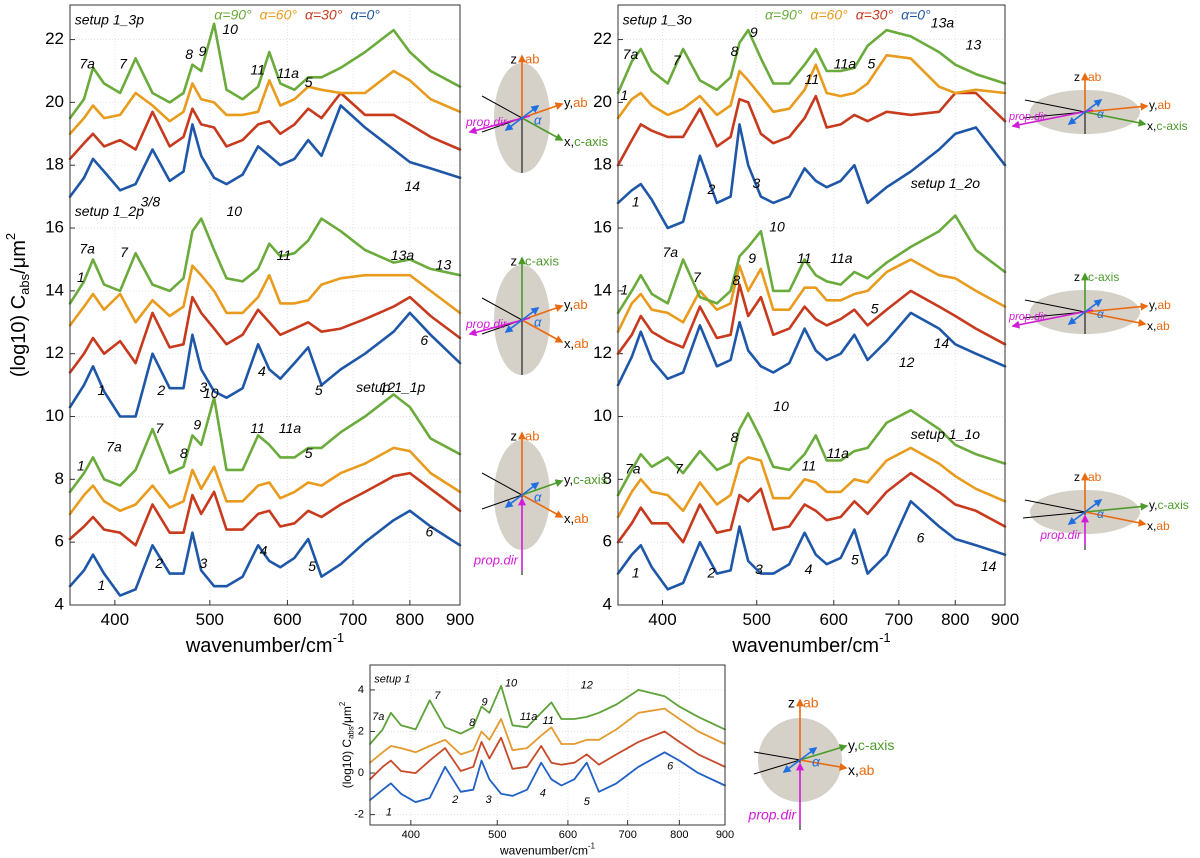  What do you see at coordinates (342, 704) in the screenshot?
I see `y-label-sup: 2` at bounding box center [342, 704].